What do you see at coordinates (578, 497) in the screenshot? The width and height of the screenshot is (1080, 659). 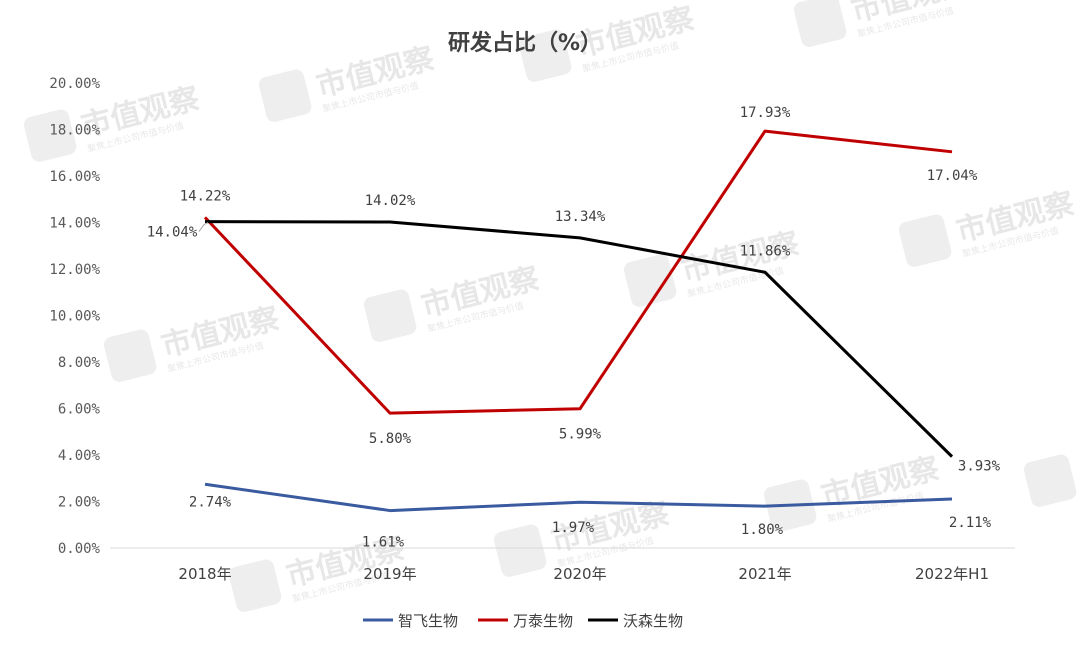 I see `series-line` at bounding box center [578, 497].